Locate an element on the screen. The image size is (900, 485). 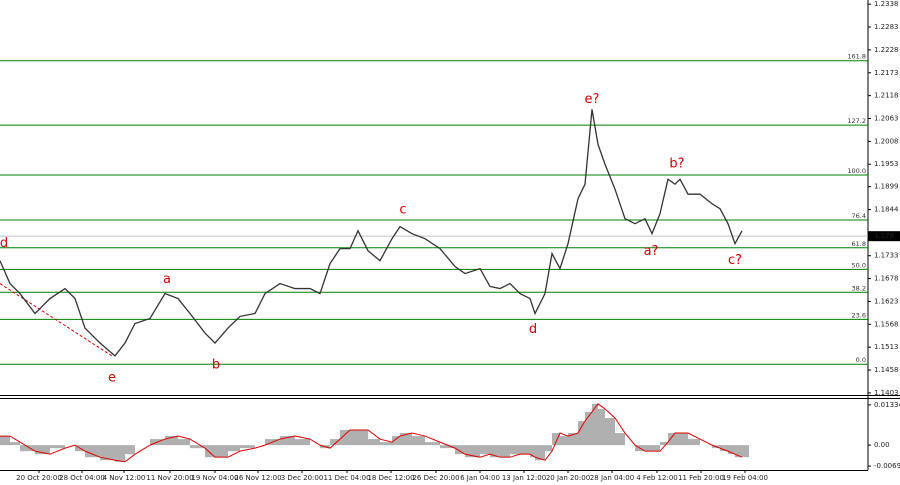
y-tick-label: 1.1899 is located at coordinates (886, 187).